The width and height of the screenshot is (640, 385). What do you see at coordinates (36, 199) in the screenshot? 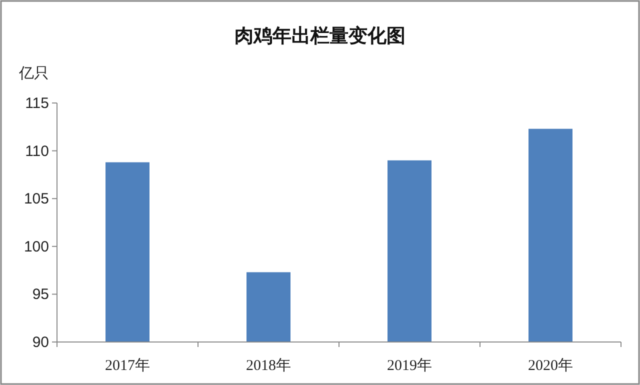
I see `y-tick-label: 105` at bounding box center [36, 199].